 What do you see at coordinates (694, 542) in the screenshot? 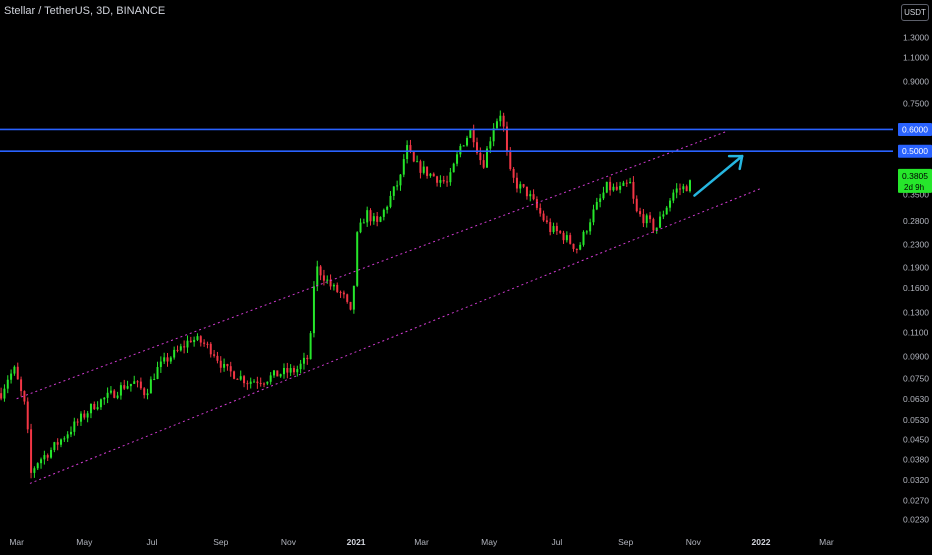
I see `x-tick-label: Nov` at bounding box center [694, 542].